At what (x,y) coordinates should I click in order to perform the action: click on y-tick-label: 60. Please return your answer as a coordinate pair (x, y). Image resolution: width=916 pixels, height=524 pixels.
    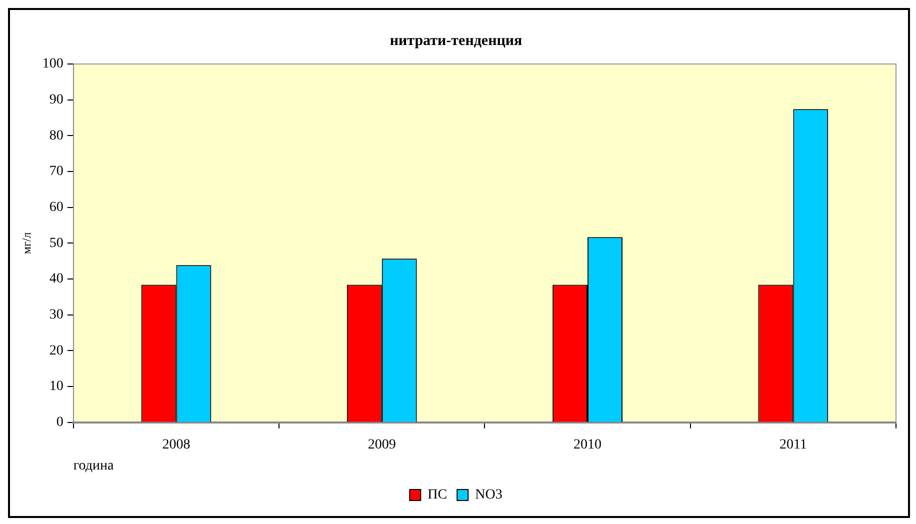
    Looking at the image, I should click on (56, 208).